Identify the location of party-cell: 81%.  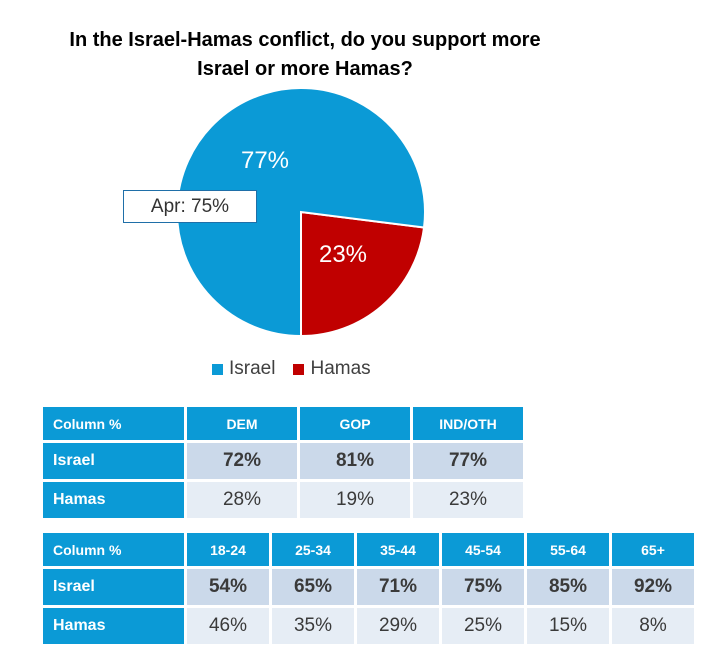
(355, 461).